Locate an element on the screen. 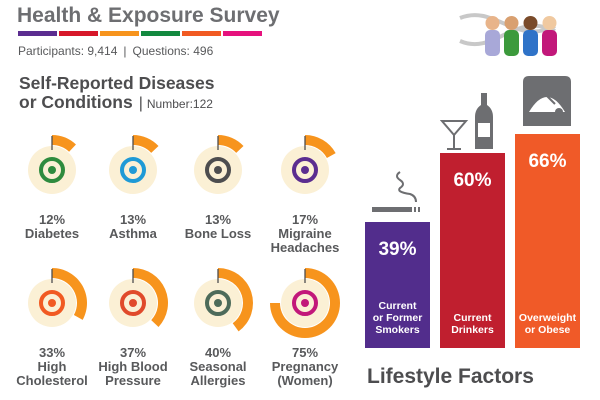 This screenshot has width=600, height=400. participants-count: Participants: 9,414 is located at coordinates (68, 51).